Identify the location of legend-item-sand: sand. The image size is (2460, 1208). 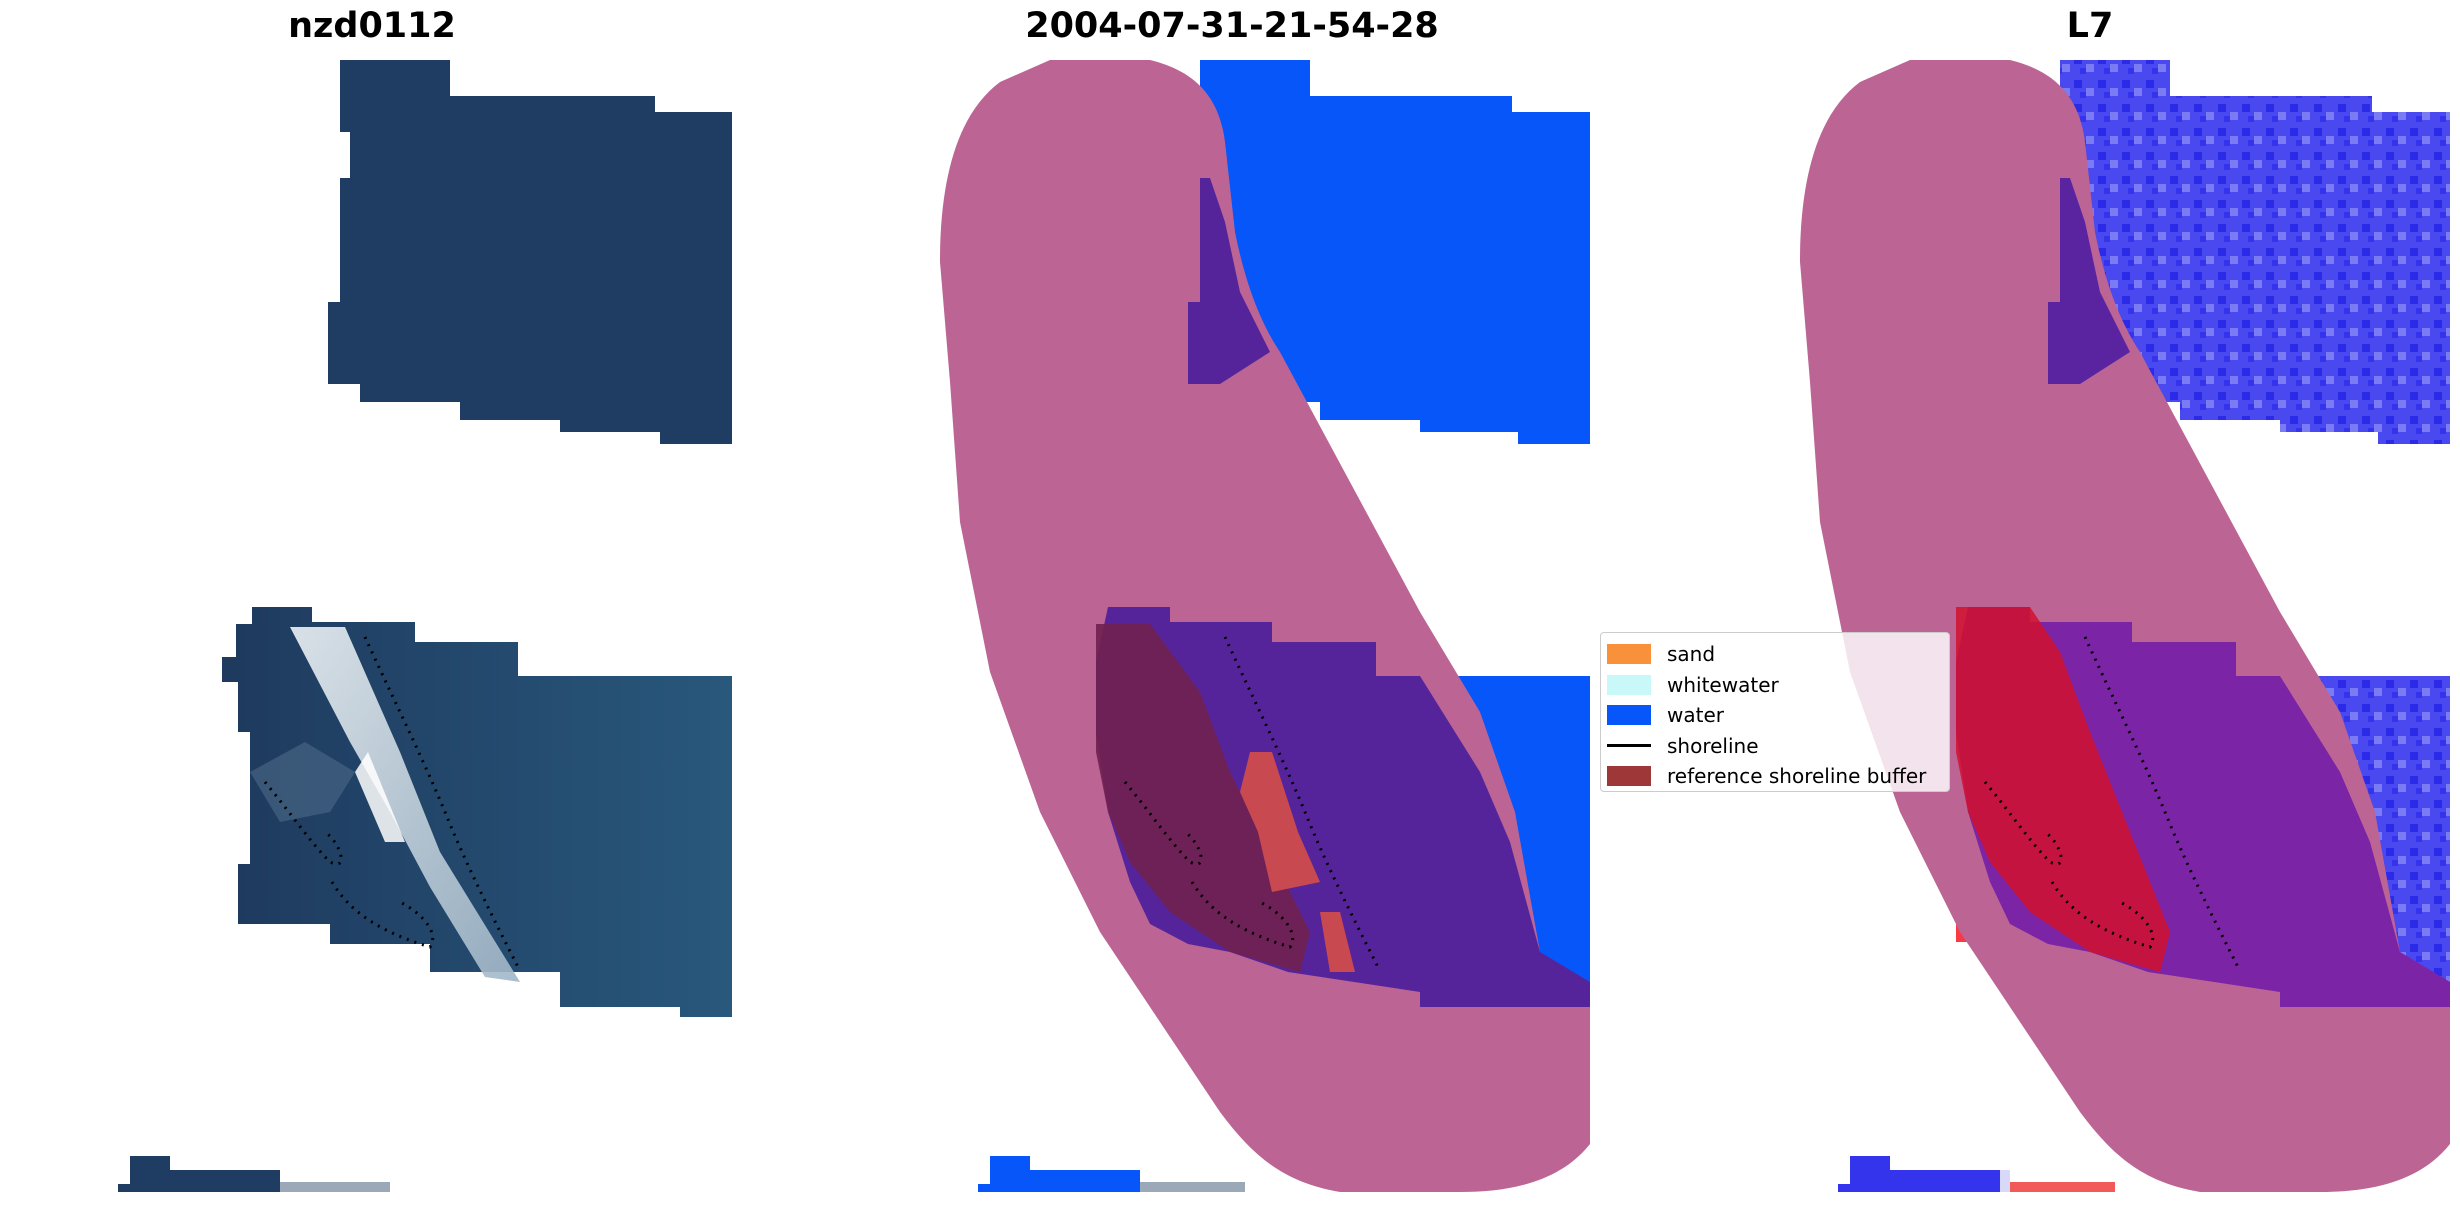
(1775, 654).